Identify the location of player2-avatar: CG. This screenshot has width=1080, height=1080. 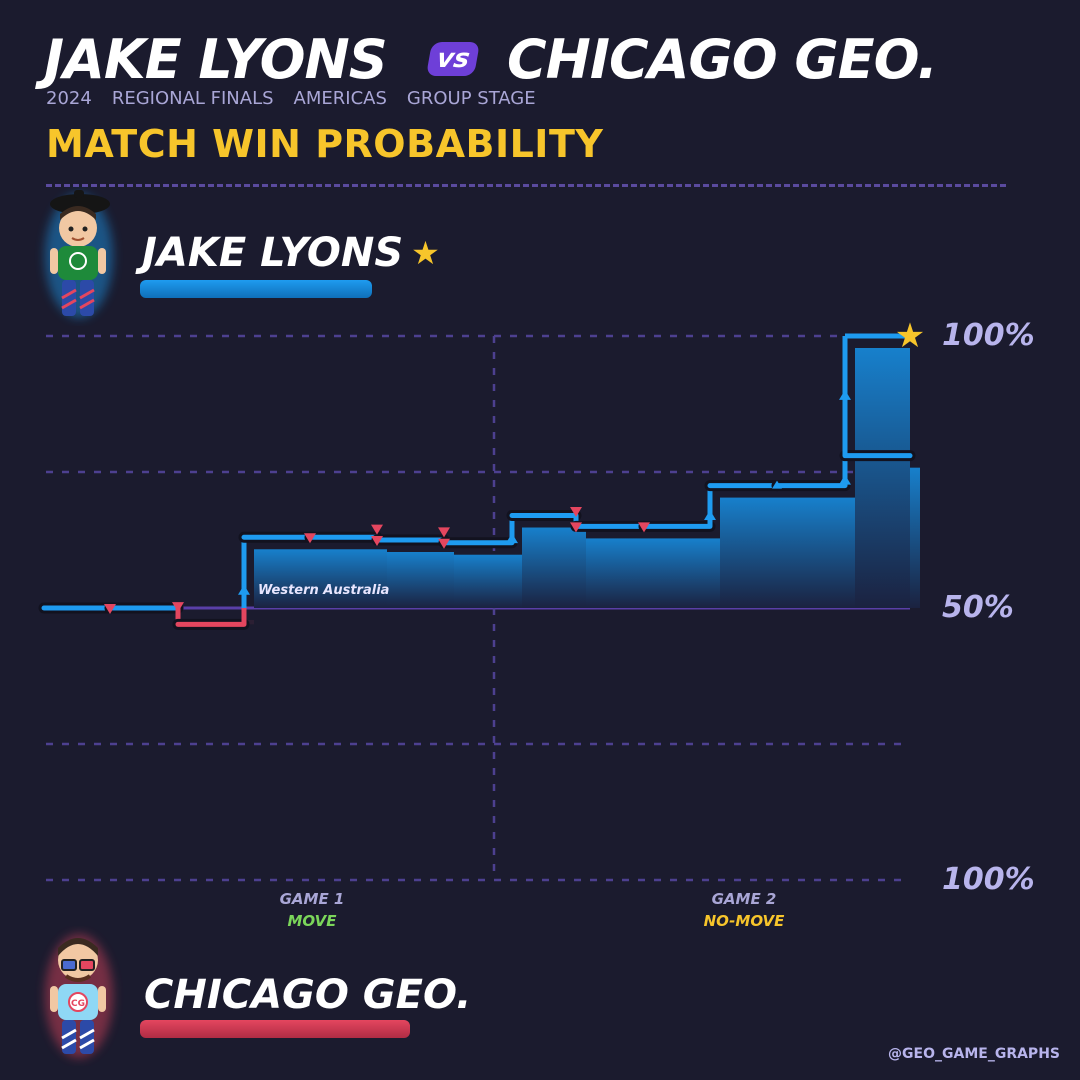
(79, 996).